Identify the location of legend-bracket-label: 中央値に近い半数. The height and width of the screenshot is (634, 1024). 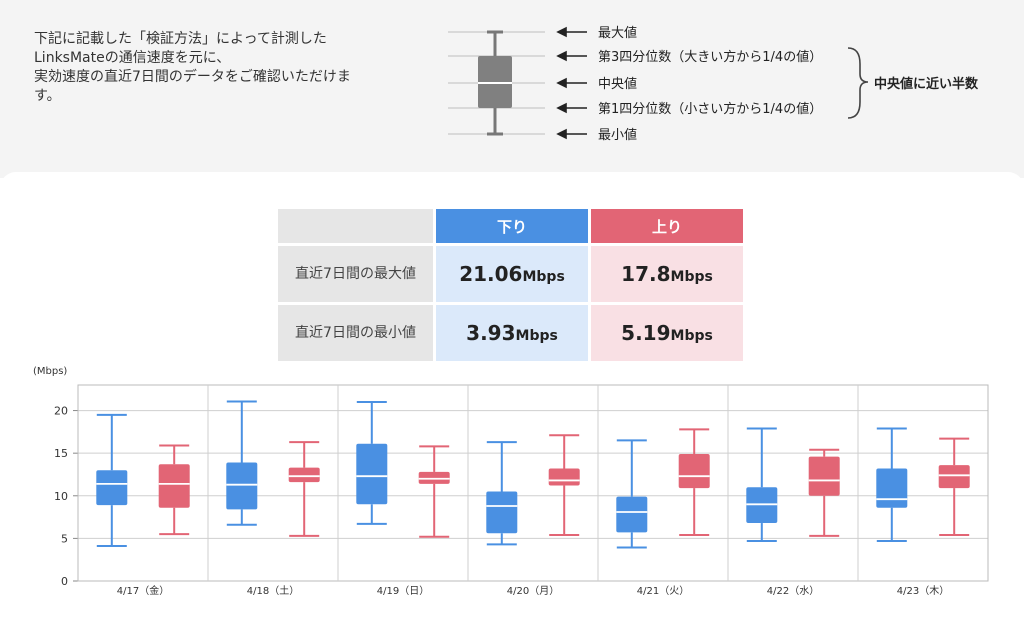
(926, 84).